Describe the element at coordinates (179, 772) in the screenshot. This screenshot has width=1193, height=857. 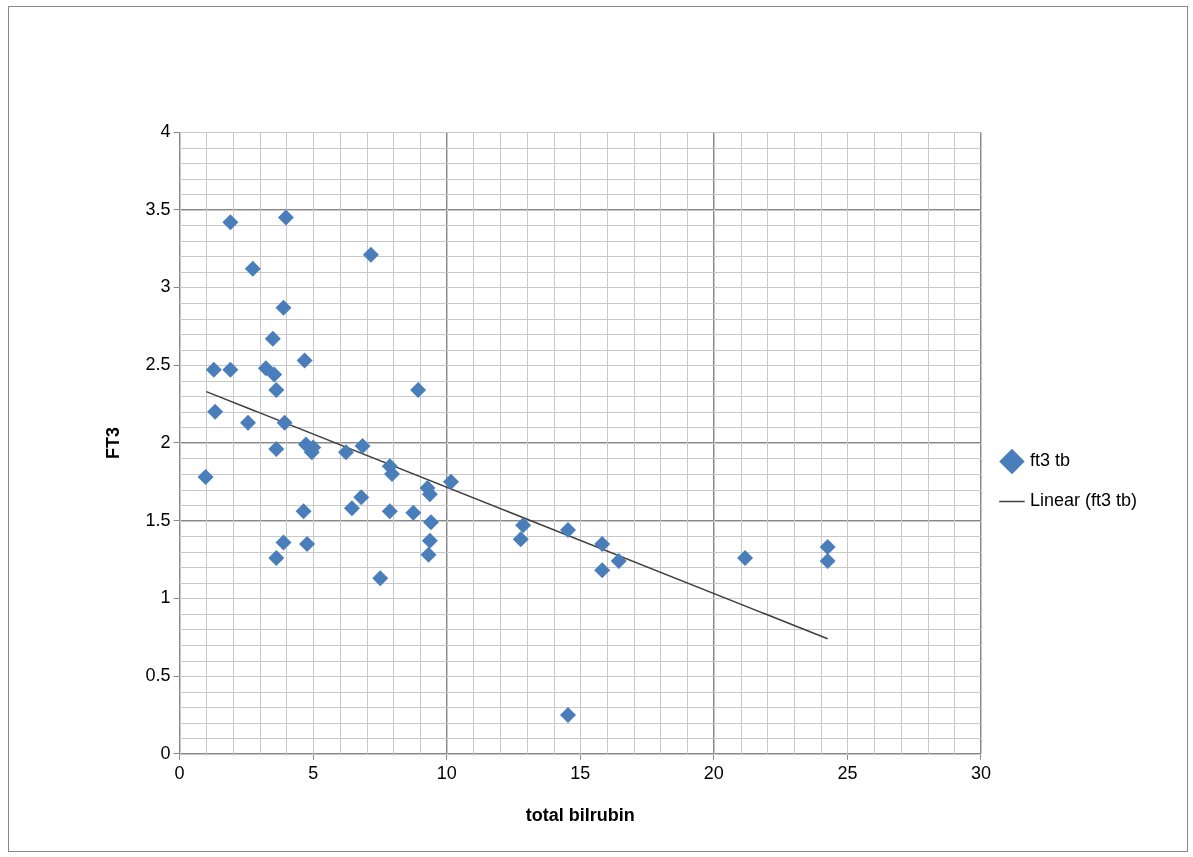
I see `x-tick-label: 0` at that location.